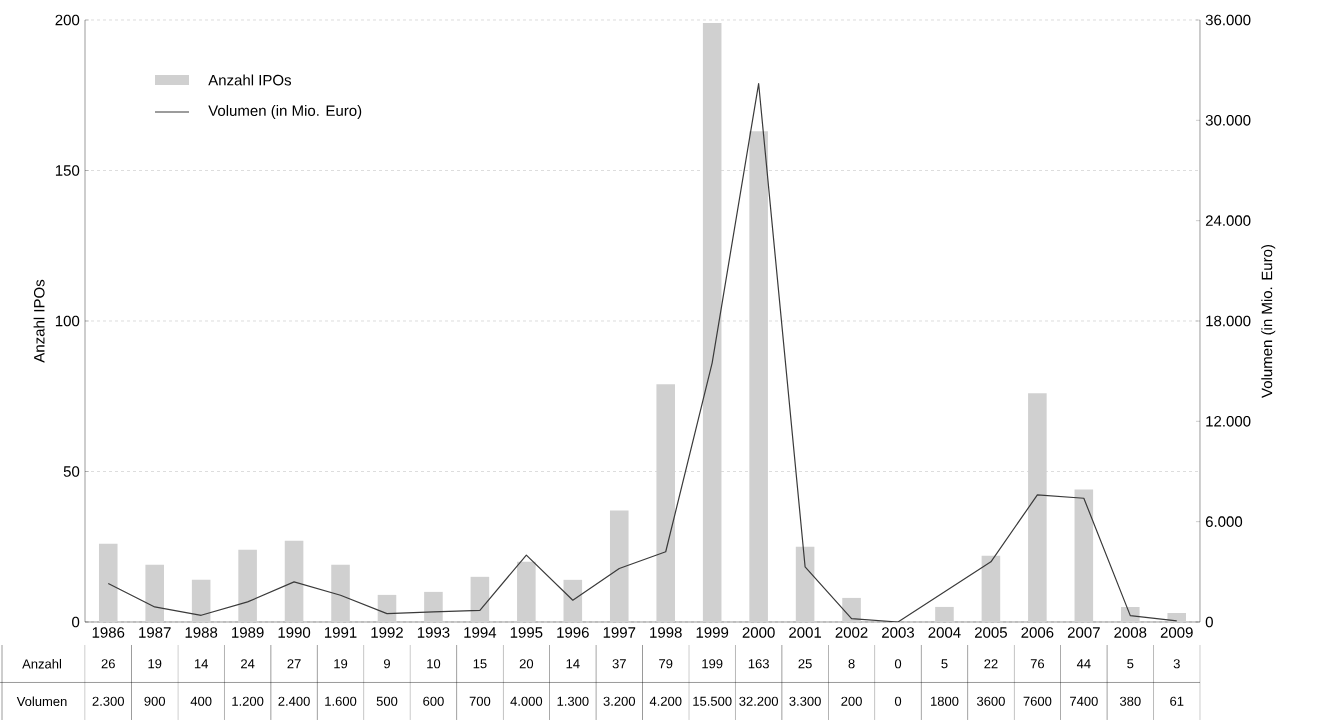  I want to click on y-axis-title: Anzahl IPOs, so click(39, 321).